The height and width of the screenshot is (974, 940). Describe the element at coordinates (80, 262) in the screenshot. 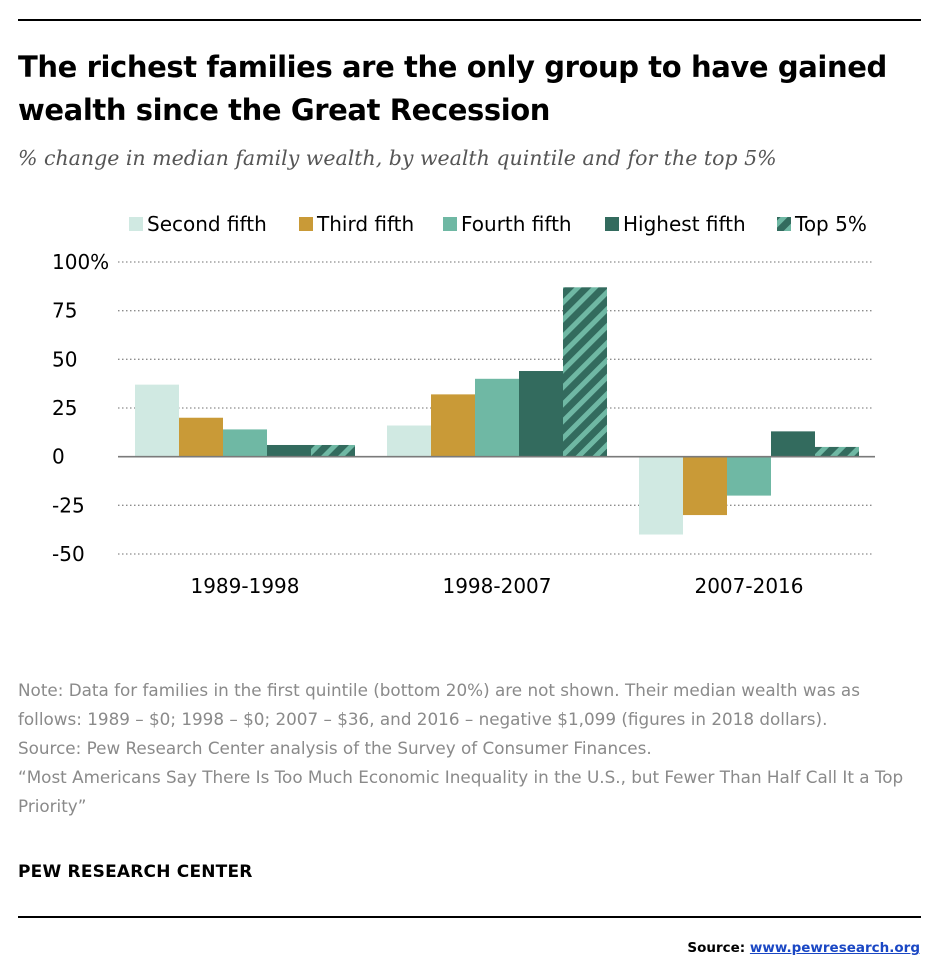

I see `y-tick-label: 100%` at that location.